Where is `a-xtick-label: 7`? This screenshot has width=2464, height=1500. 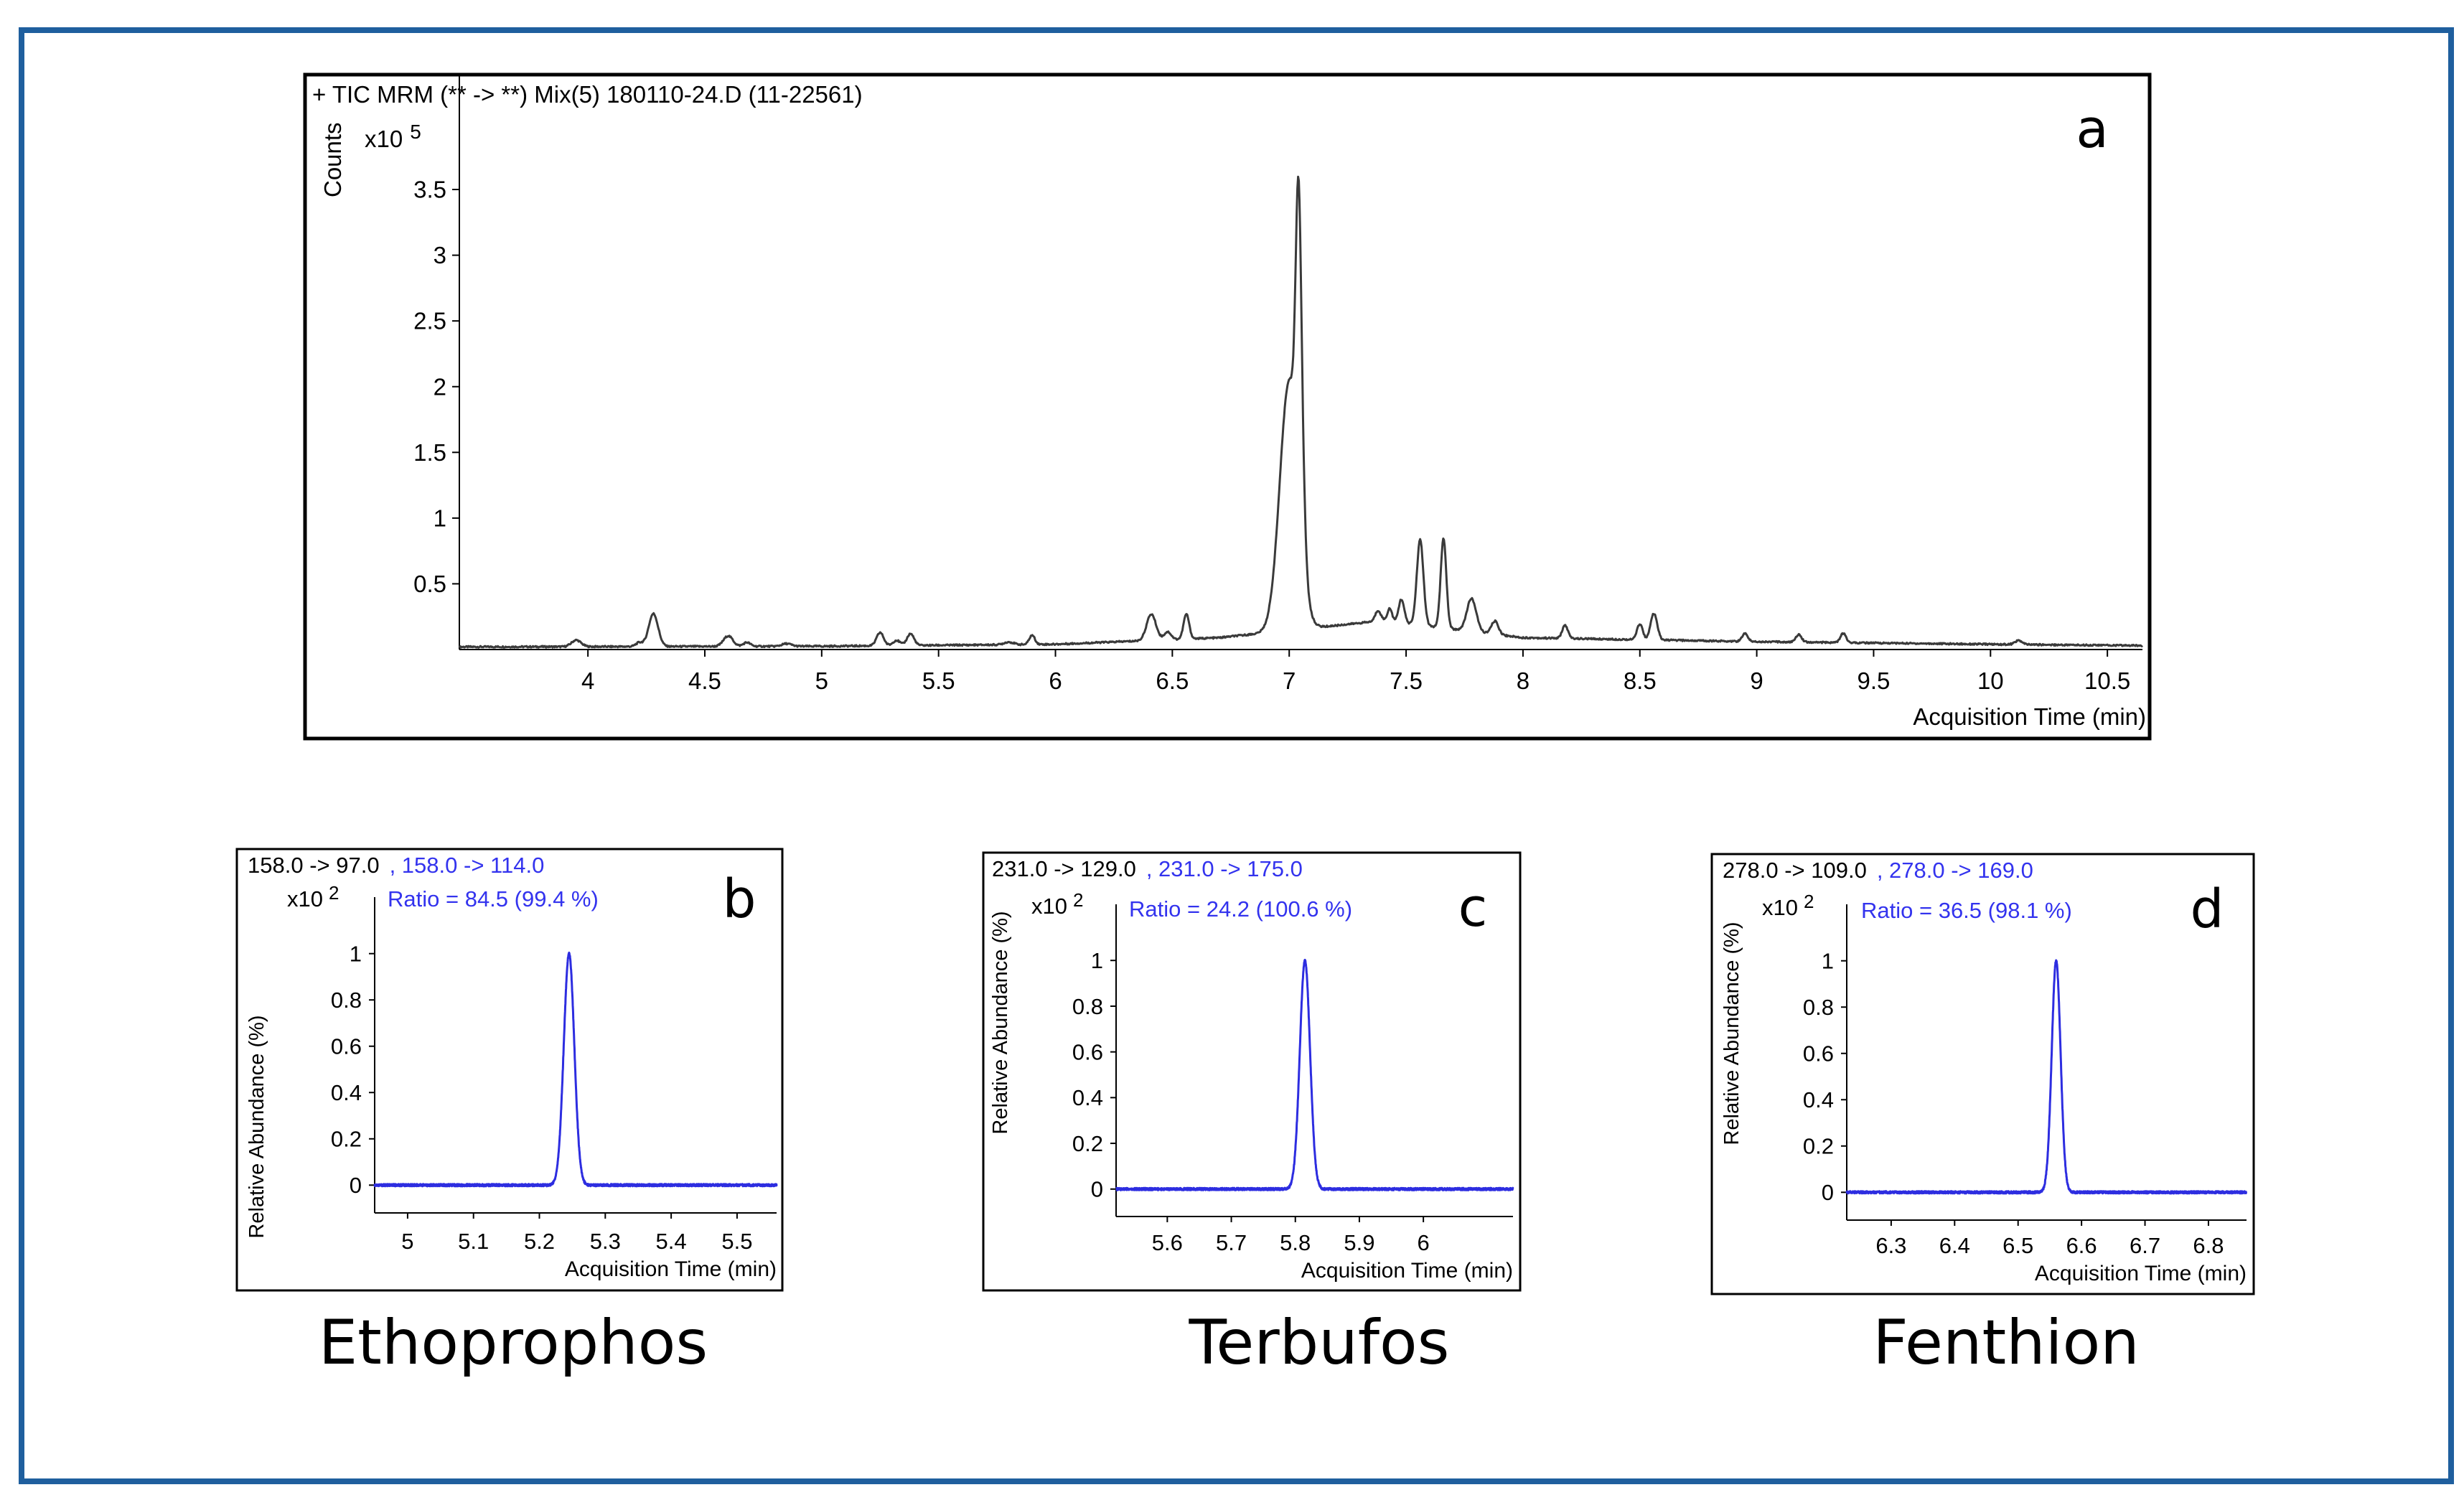
a-xtick-label: 7 is located at coordinates (1289, 680).